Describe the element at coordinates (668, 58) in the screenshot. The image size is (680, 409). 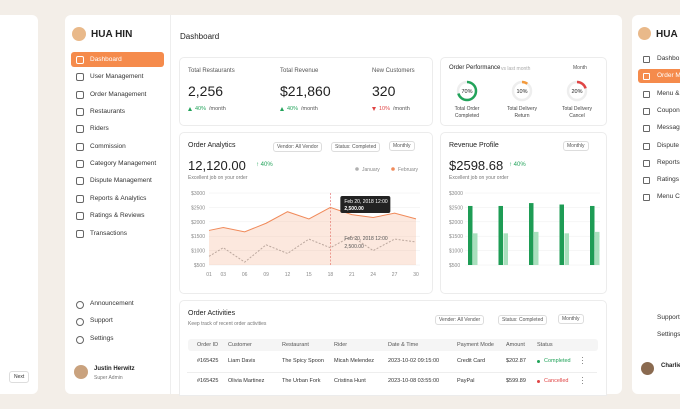
I see `menu-item: Dashbo` at that location.